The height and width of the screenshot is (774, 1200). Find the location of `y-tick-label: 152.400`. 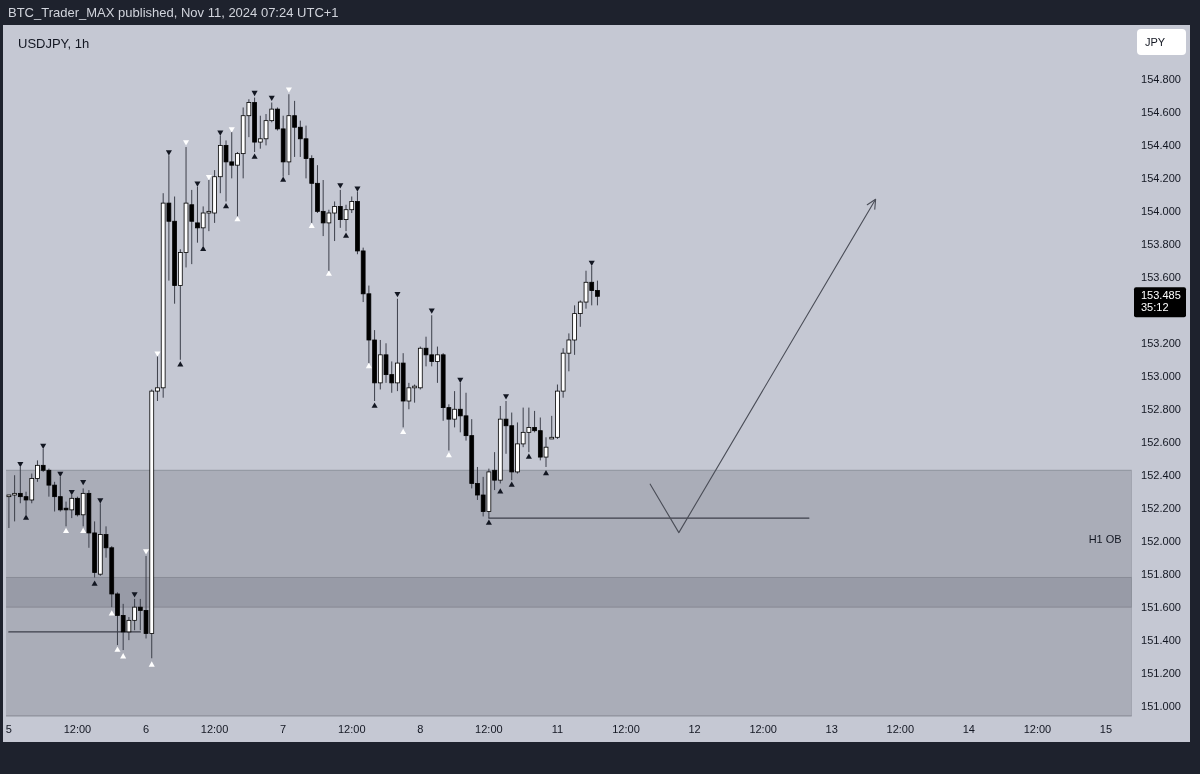

y-tick-label: 152.400 is located at coordinates (1161, 475).